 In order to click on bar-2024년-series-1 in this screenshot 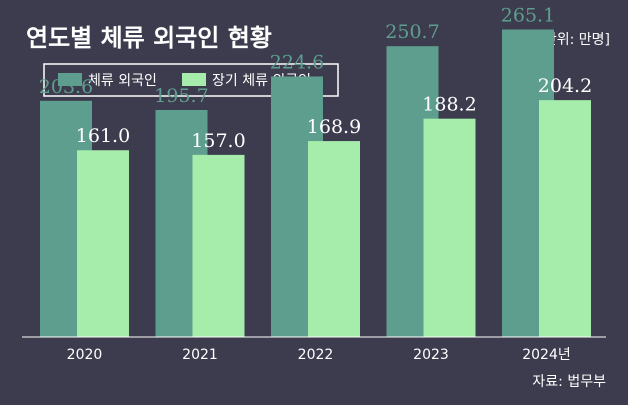, I will do `click(565, 219)`.